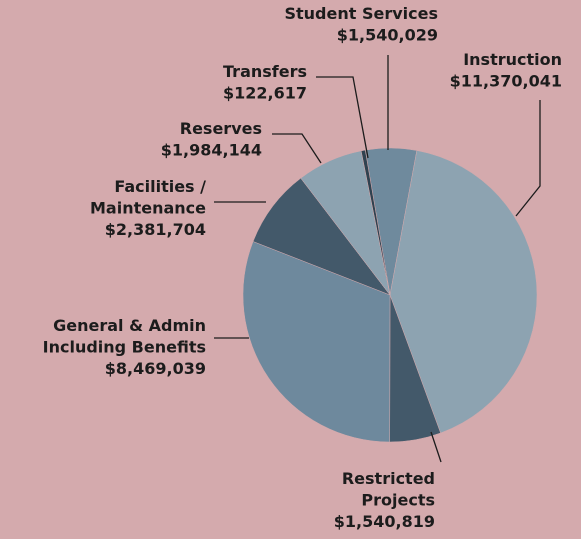 The width and height of the screenshot is (581, 539). What do you see at coordinates (124, 336) in the screenshot?
I see `category-label: General & Admin Including Benefits` at bounding box center [124, 336].